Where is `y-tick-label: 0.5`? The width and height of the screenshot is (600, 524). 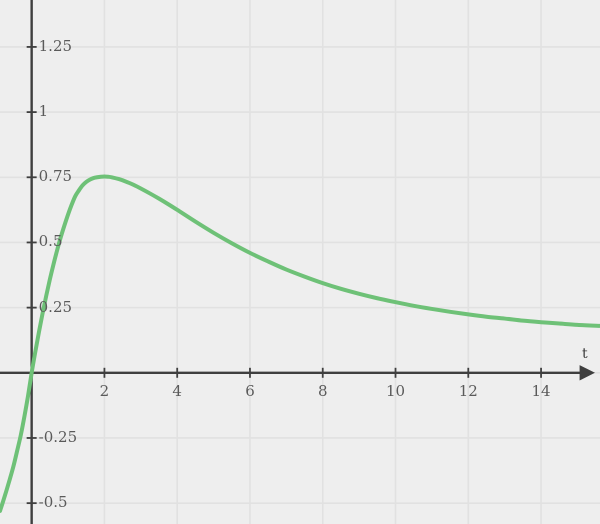
y-tick-label: 0.5 is located at coordinates (50, 241).